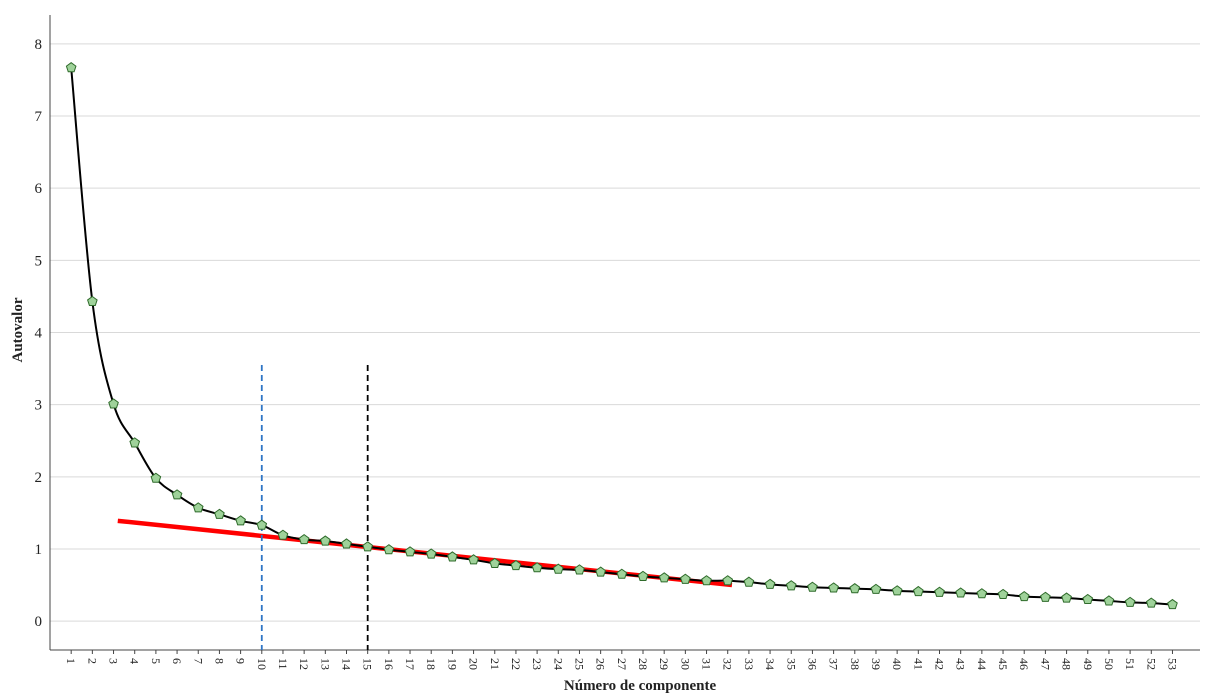  What do you see at coordinates (728, 664) in the screenshot?
I see `x-tick-label: 32` at bounding box center [728, 664].